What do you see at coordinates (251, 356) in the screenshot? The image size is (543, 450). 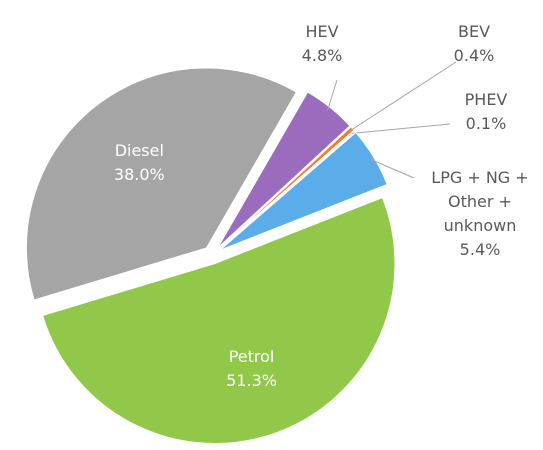 I see `category: Petrol` at bounding box center [251, 356].